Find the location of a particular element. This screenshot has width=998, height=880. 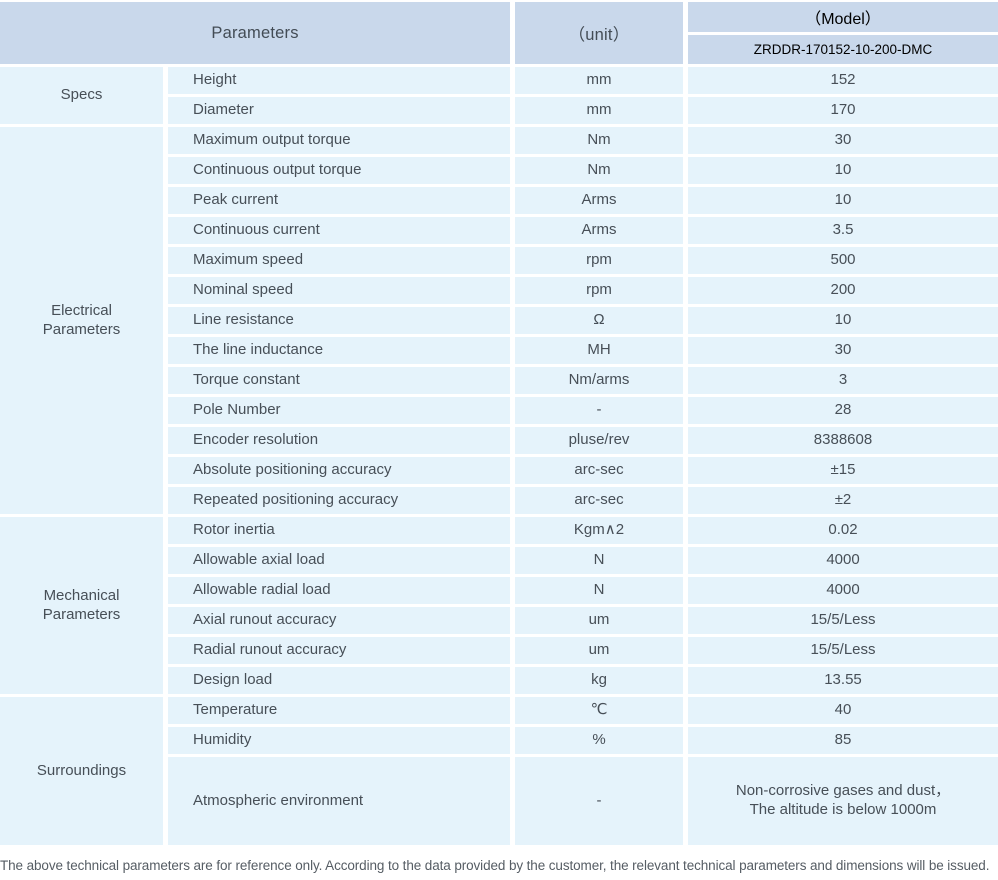

unit-cell: ℃ is located at coordinates (599, 710).